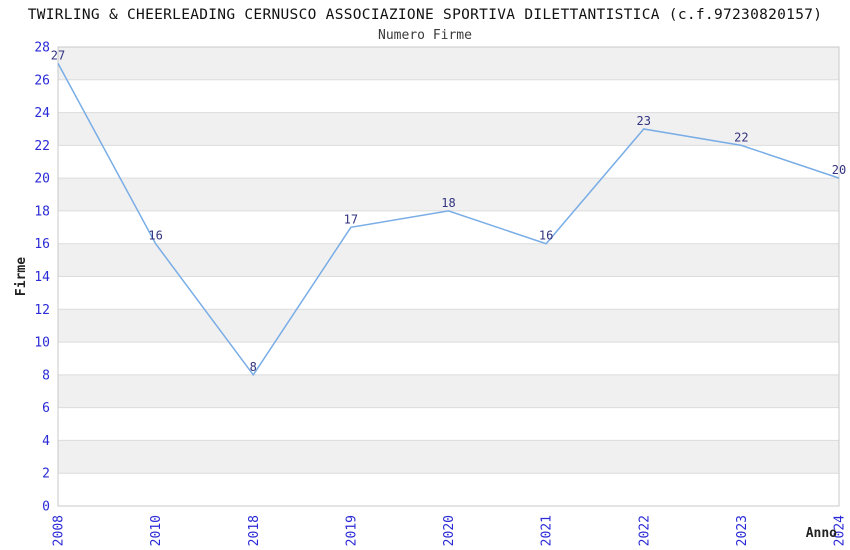 The height and width of the screenshot is (550, 850). What do you see at coordinates (46, 507) in the screenshot?
I see `y-tick-label: 0` at bounding box center [46, 507].